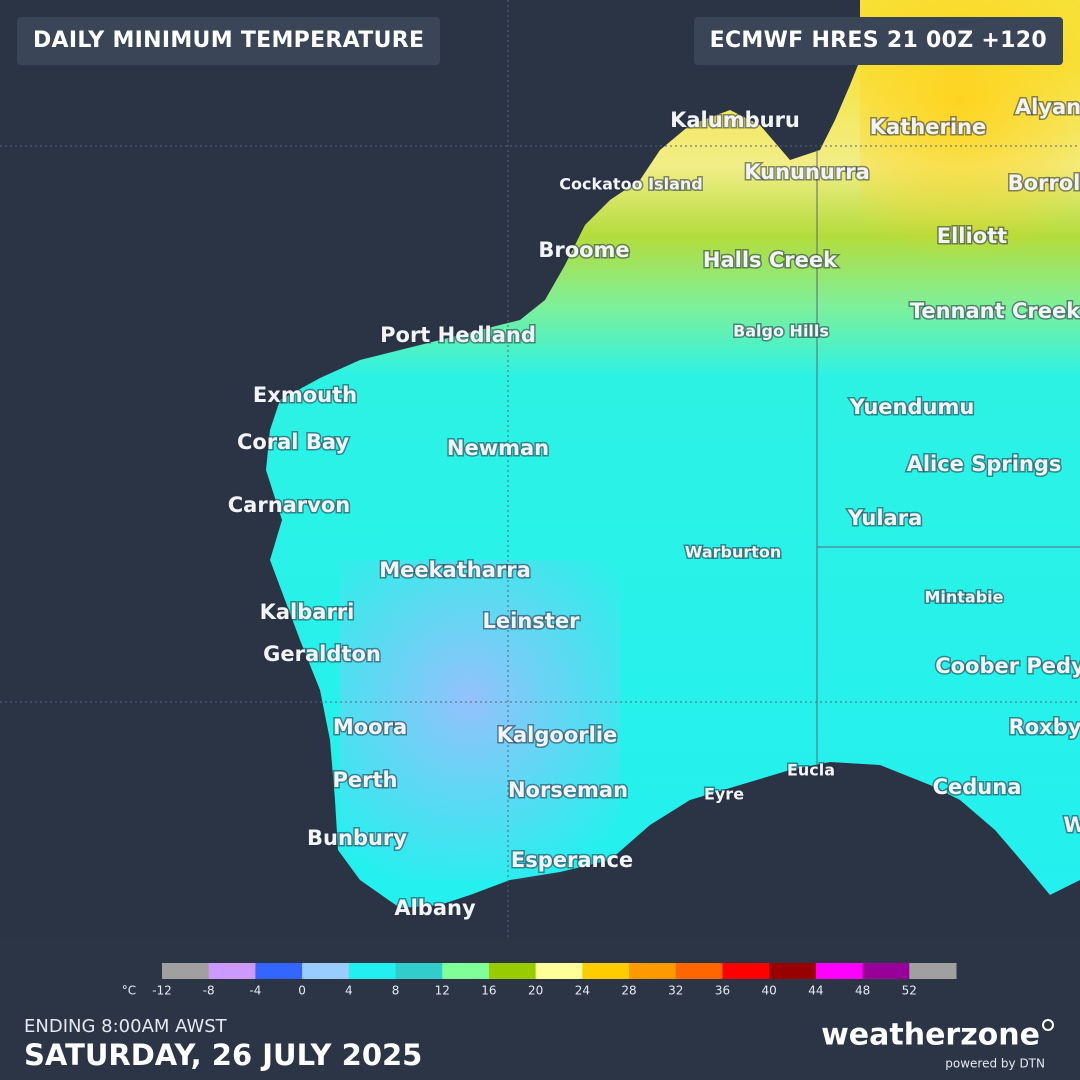 This screenshot has width=1080, height=1080. Describe the element at coordinates (129, 991) in the screenshot. I see `legend-unit: °C` at that location.